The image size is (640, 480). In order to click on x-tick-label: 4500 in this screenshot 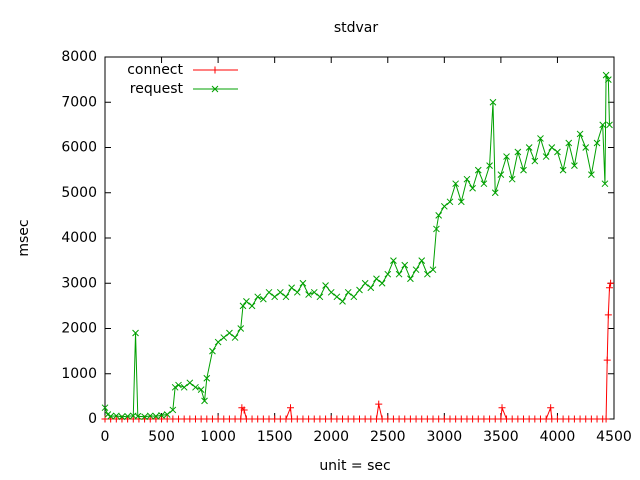, I will do `click(614, 437)`.